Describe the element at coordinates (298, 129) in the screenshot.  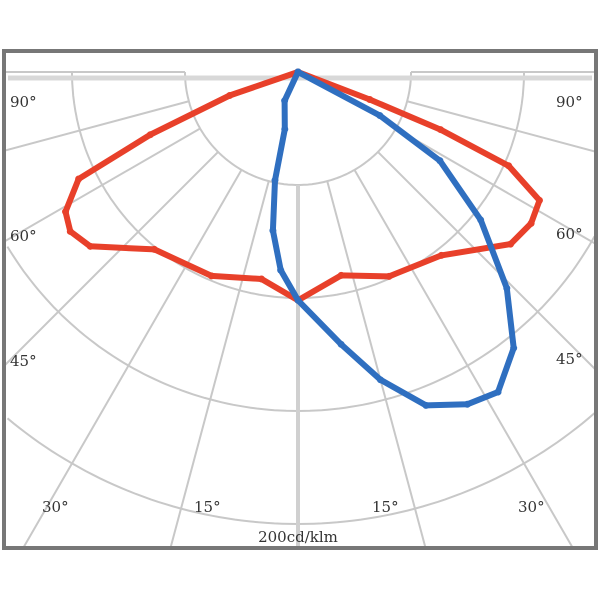
I see `grid-ring` at that location.